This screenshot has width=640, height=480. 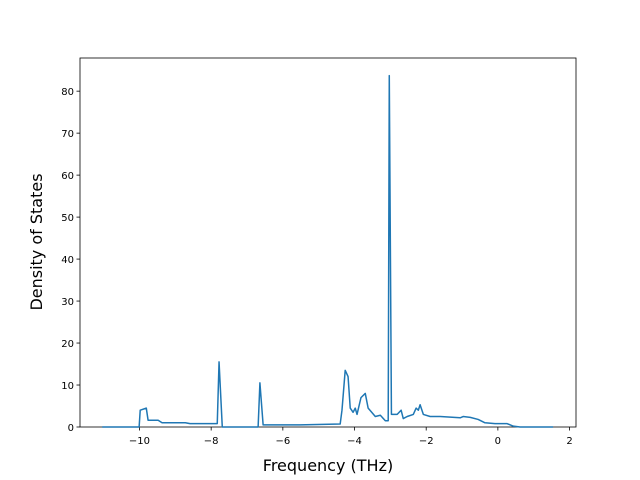 What do you see at coordinates (67, 344) in the screenshot?
I see `y-tick-label: 20` at bounding box center [67, 344].